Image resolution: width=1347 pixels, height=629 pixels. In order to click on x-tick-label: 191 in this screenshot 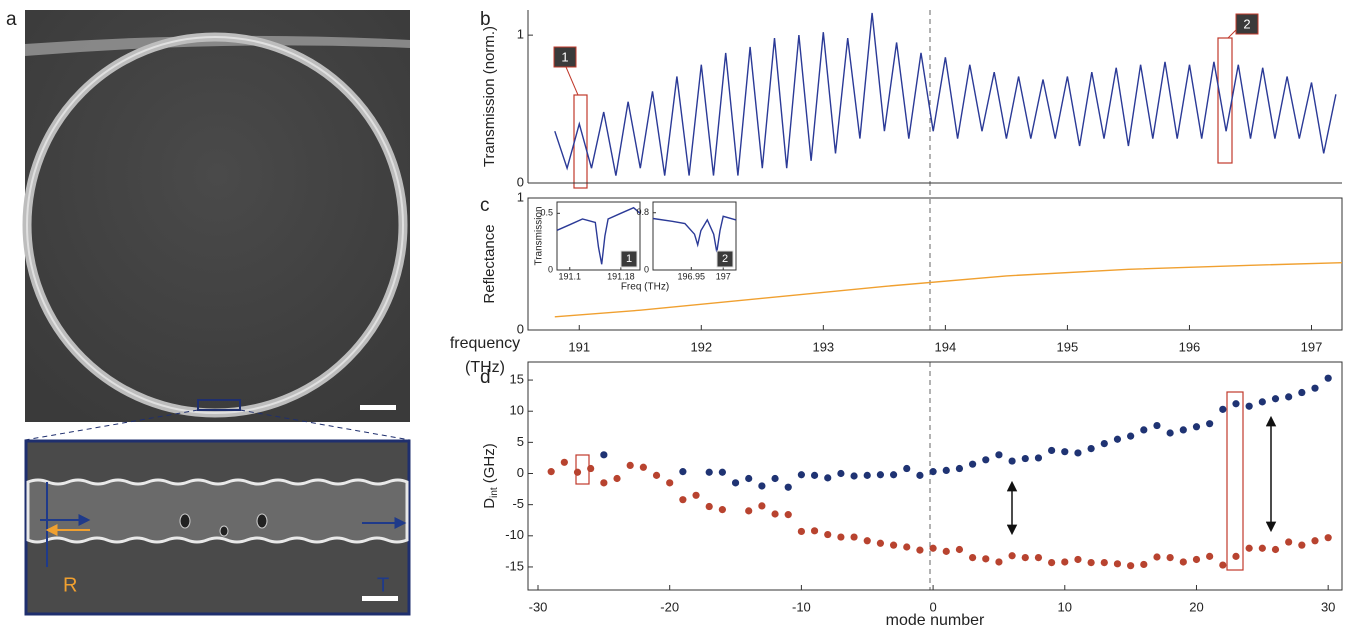, I will do `click(579, 346)`.